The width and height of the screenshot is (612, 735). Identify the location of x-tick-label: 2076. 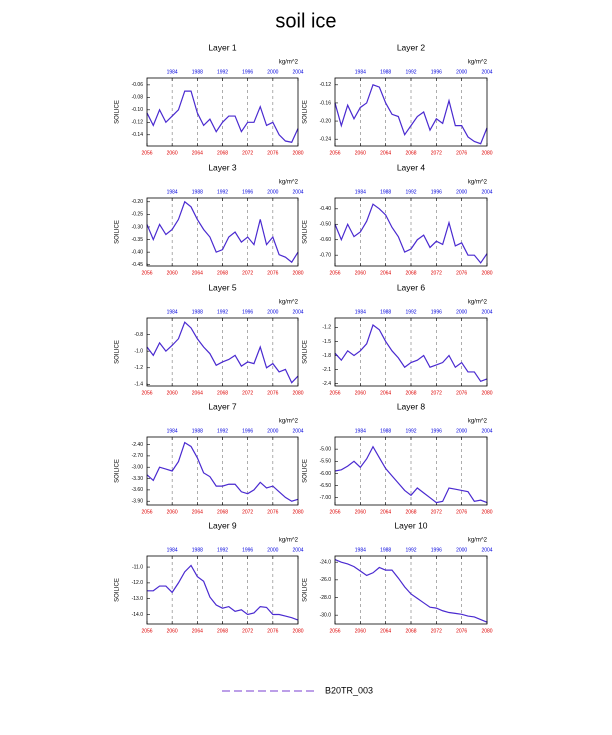
(272, 512).